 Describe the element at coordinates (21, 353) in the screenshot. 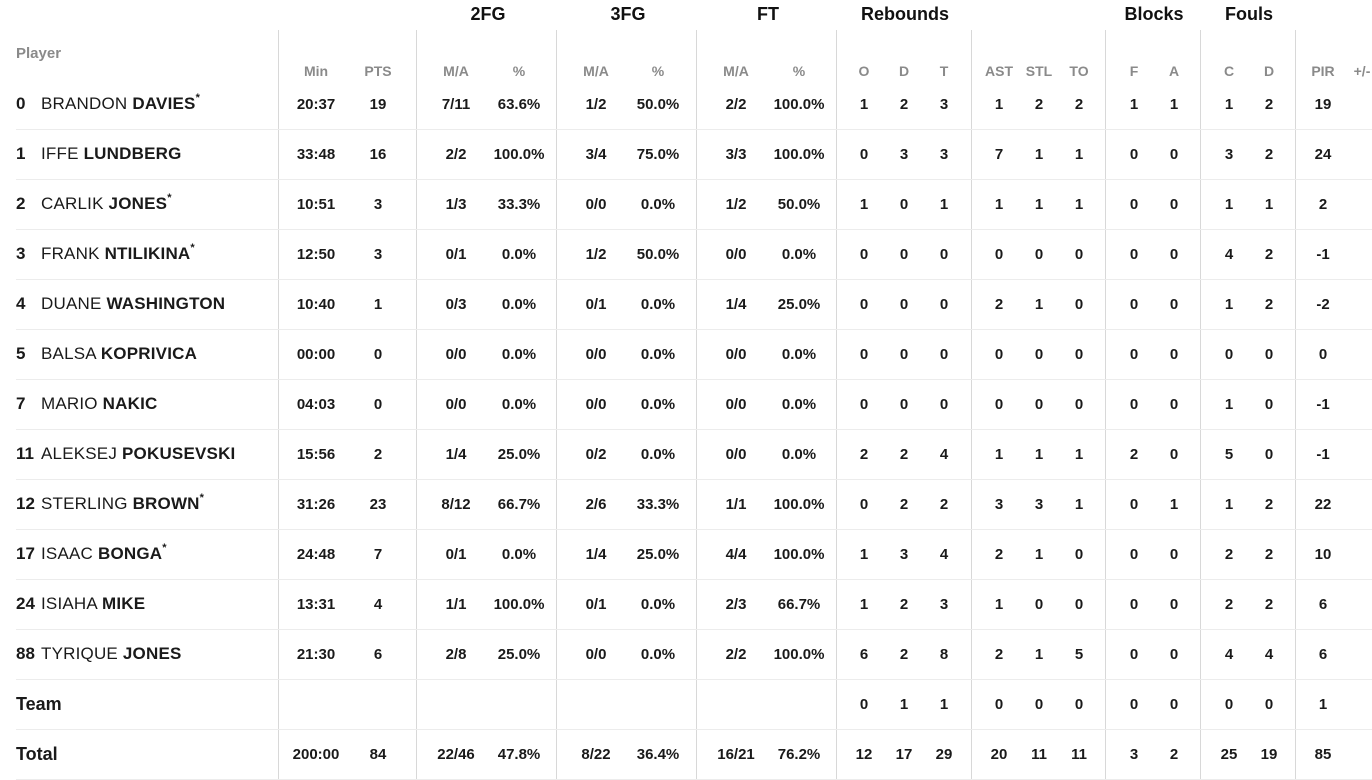

I see `player-number: 5` at that location.